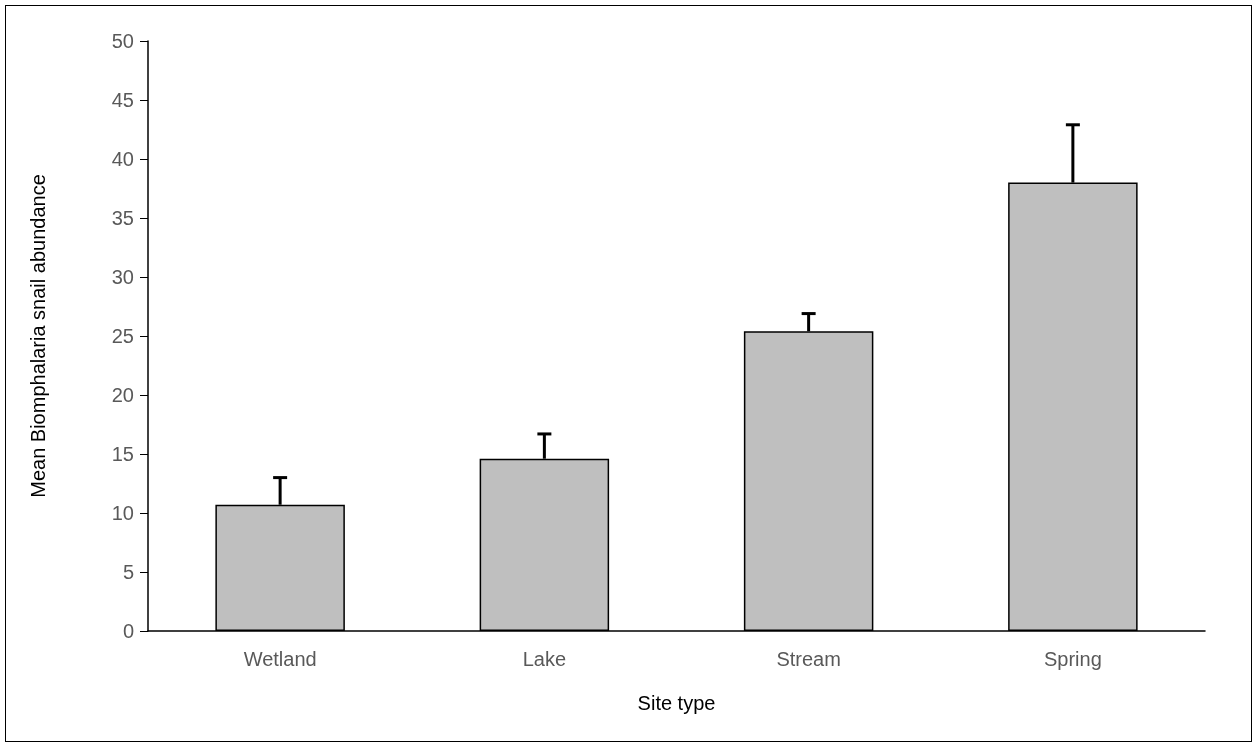 The width and height of the screenshot is (1259, 749). Describe the element at coordinates (280, 659) in the screenshot. I see `x-tick-label: Wetland` at that location.